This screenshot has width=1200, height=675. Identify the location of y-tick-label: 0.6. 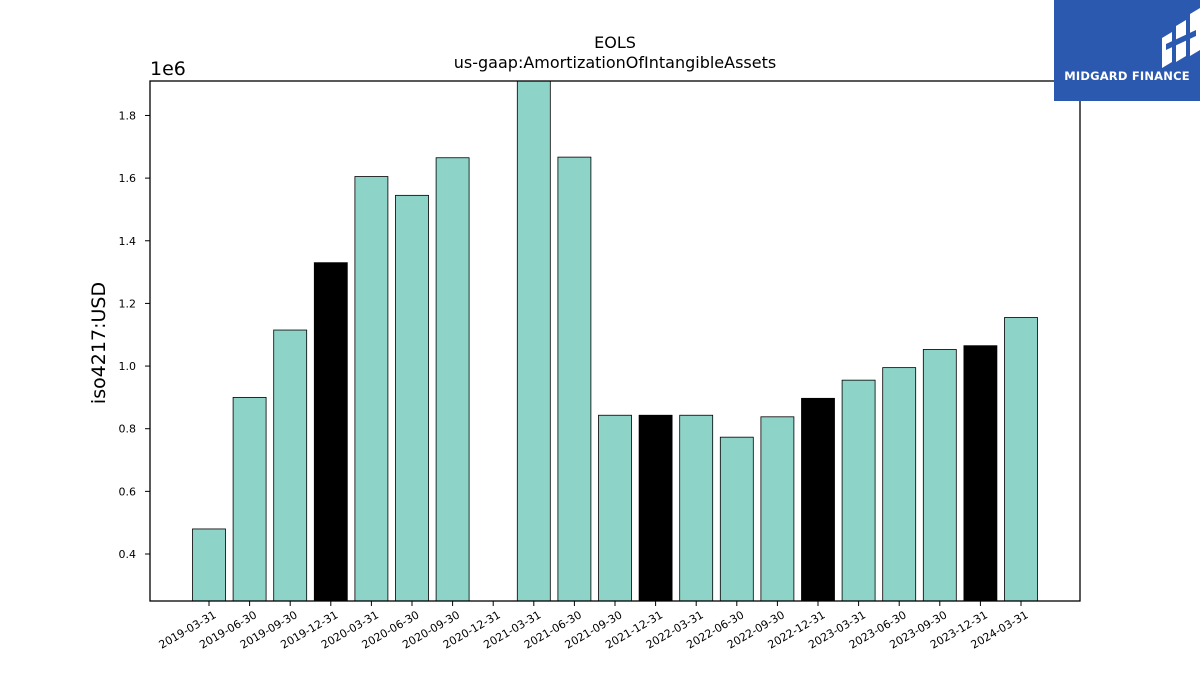
(128, 491).